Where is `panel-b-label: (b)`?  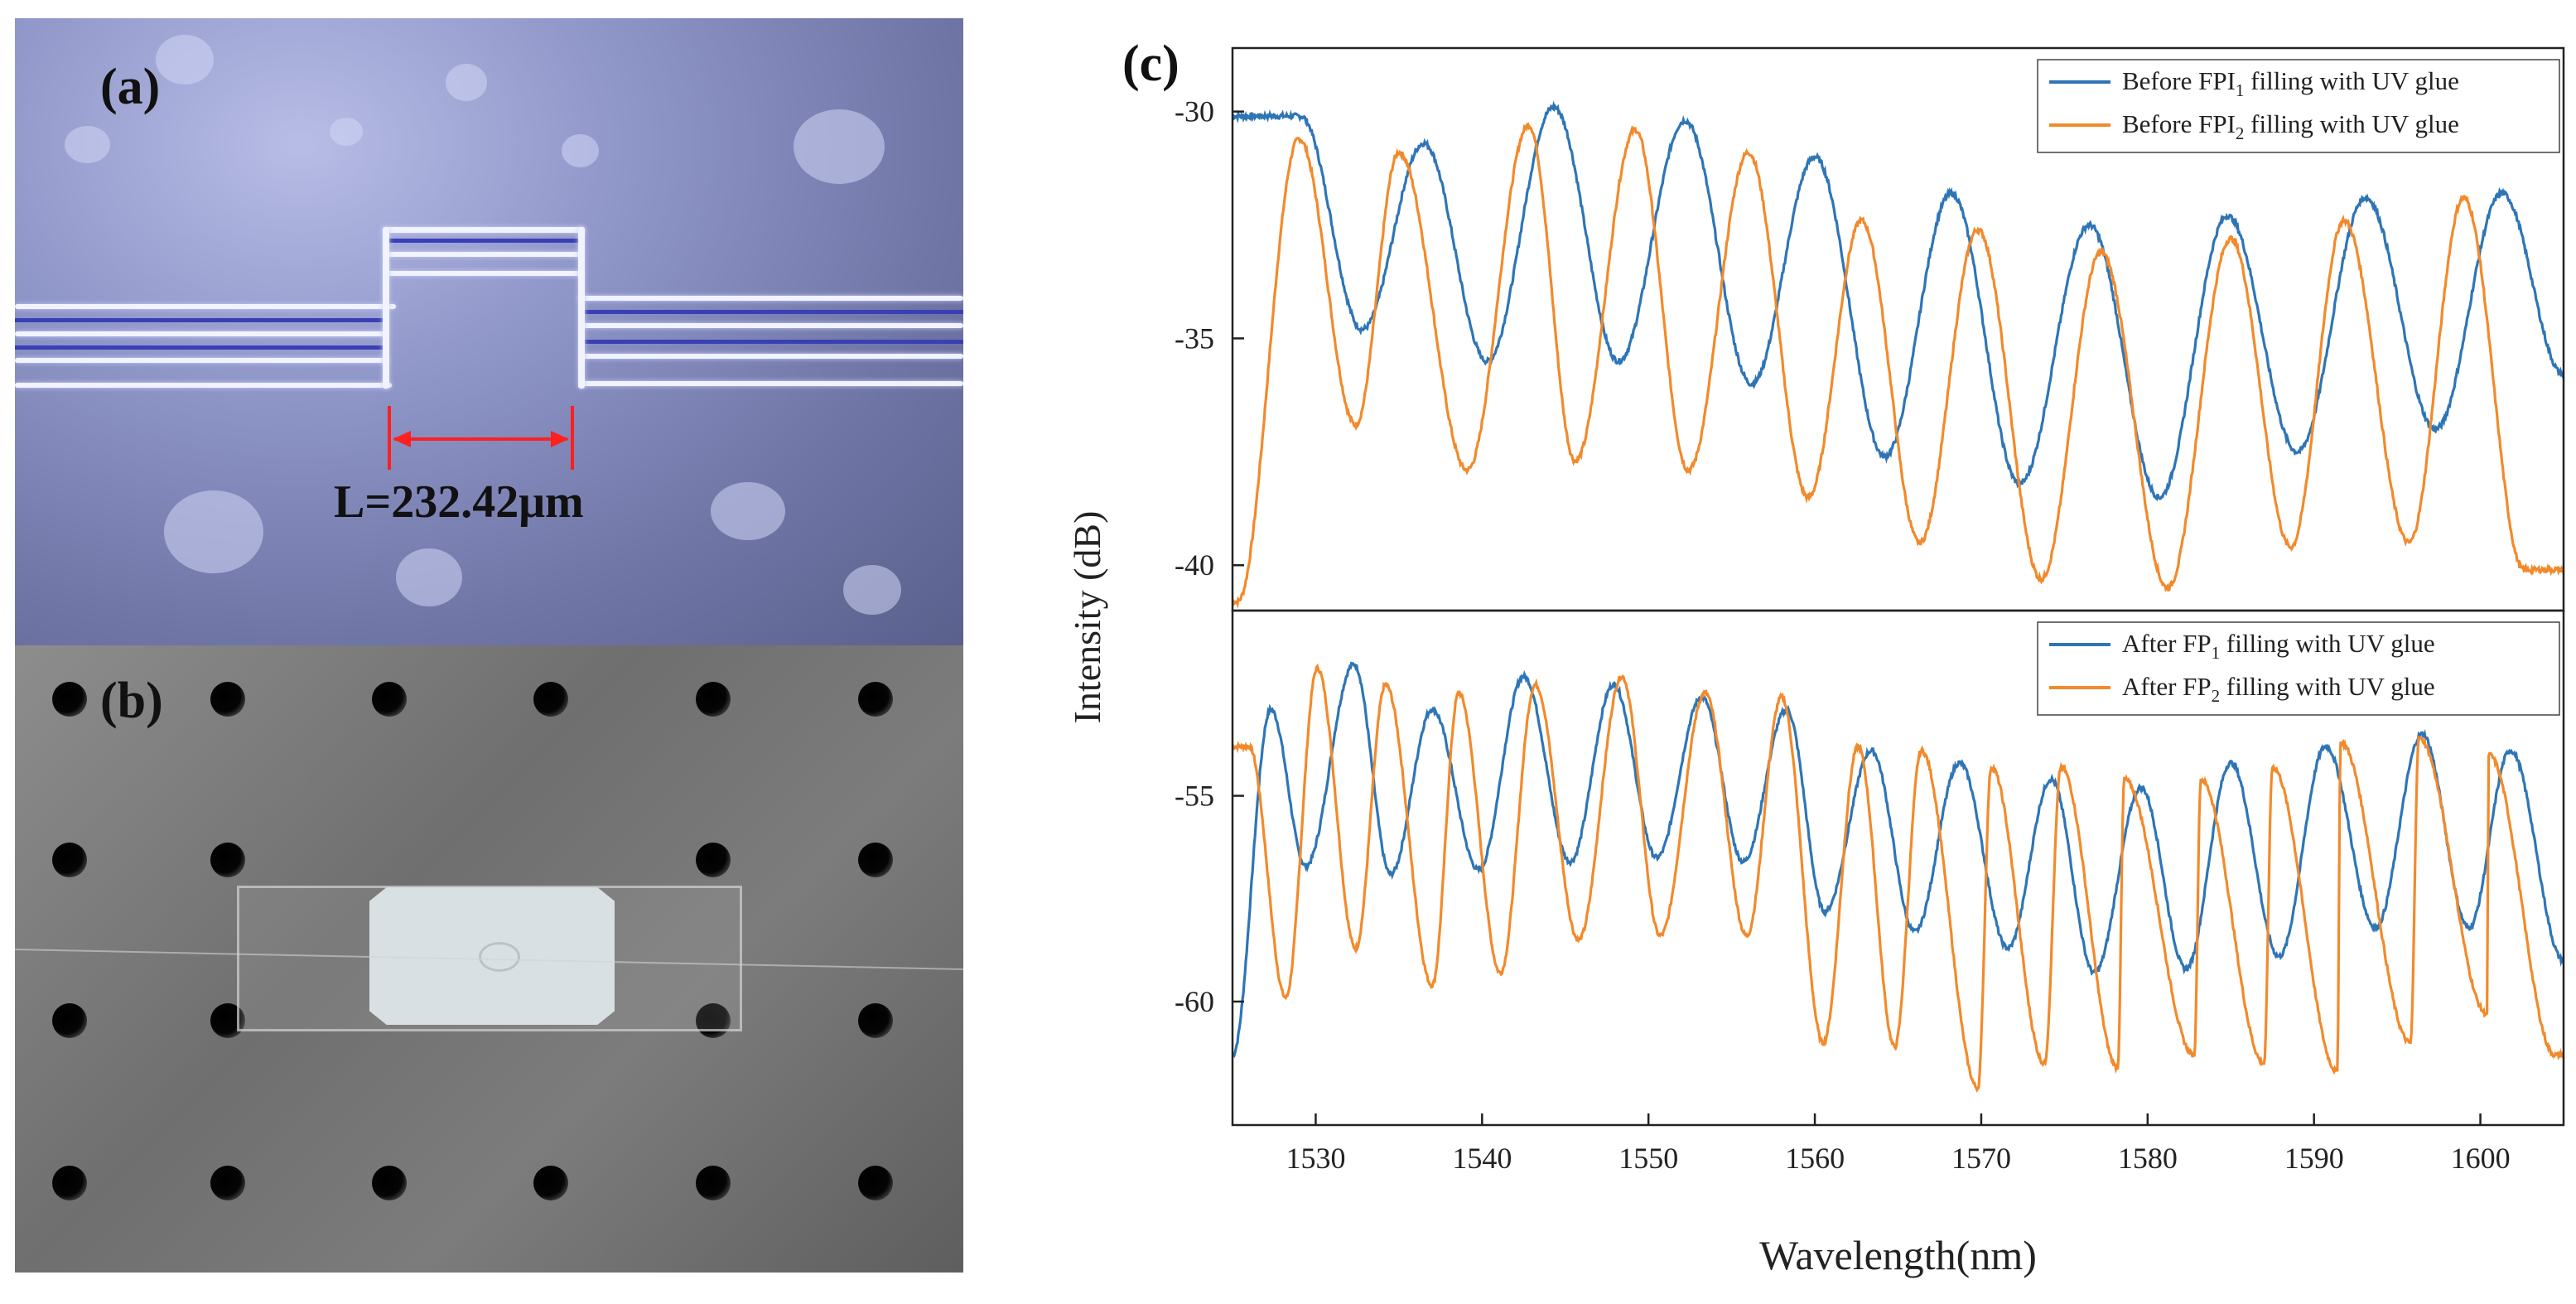
panel-b-label: (b) is located at coordinates (131, 701).